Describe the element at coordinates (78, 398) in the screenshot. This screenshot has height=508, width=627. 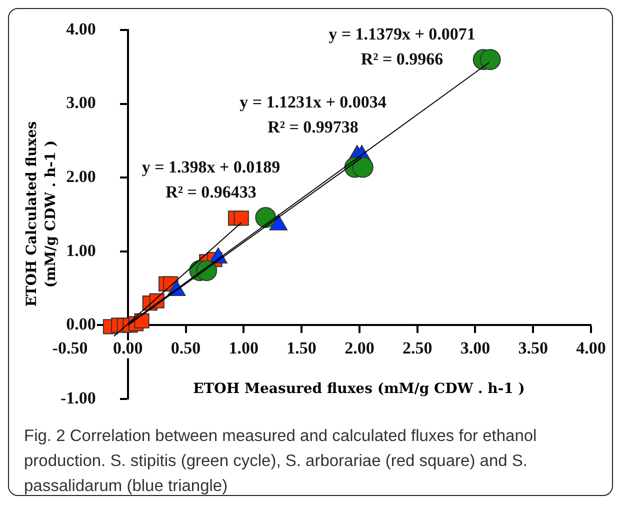
I see `y-tick-label: -1.00` at that location.